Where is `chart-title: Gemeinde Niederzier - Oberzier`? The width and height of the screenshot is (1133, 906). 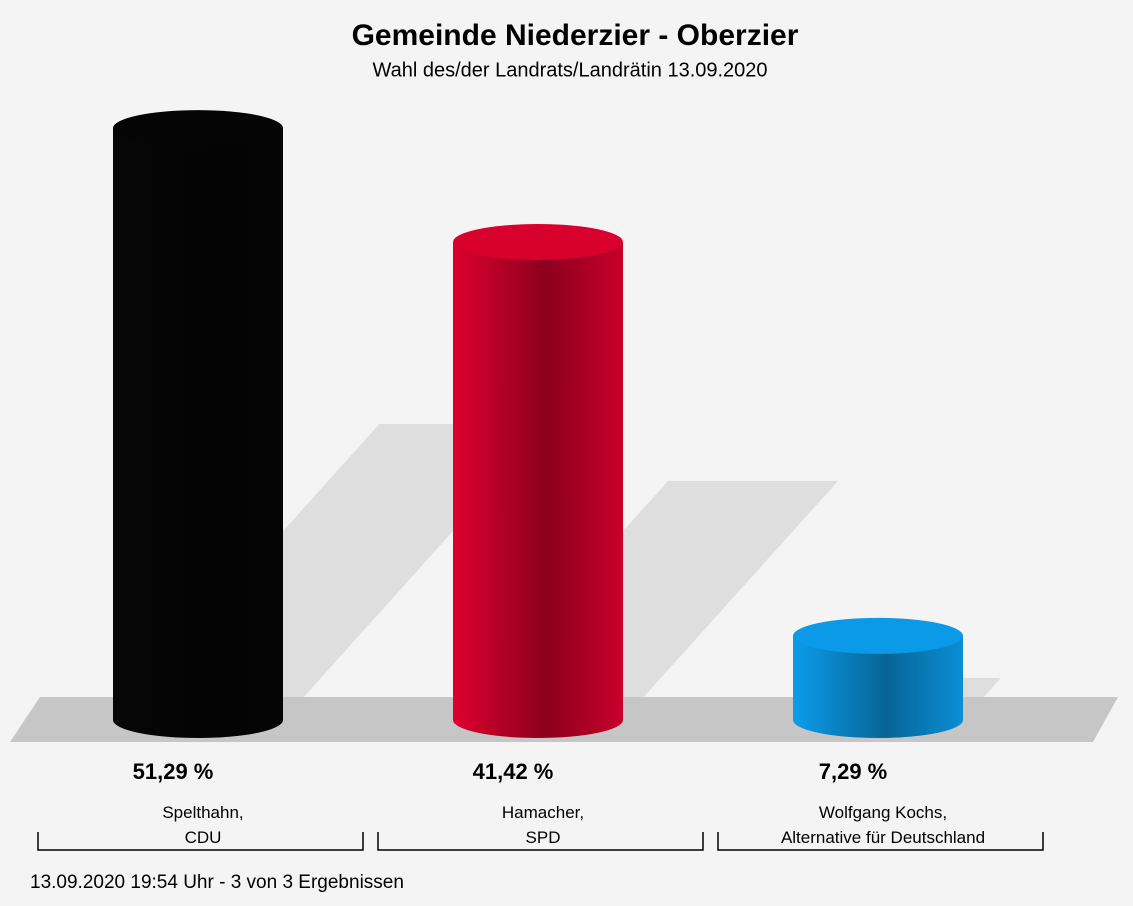
chart-title: Gemeinde Niederzier - Oberzier is located at coordinates (575, 35).